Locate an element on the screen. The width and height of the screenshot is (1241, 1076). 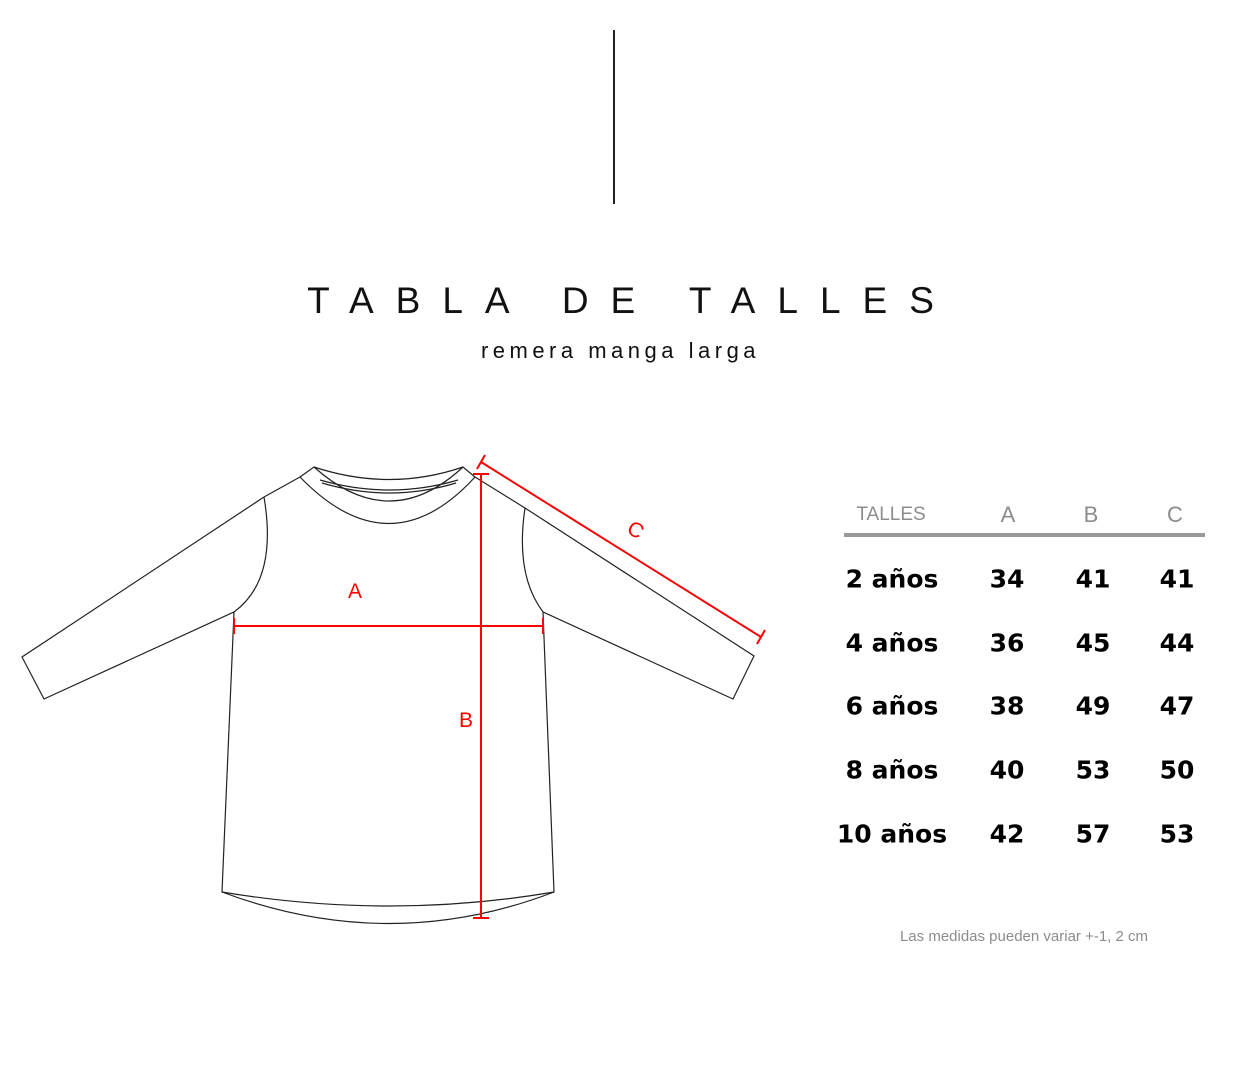
measure-c-value: 50 is located at coordinates (1177, 770).